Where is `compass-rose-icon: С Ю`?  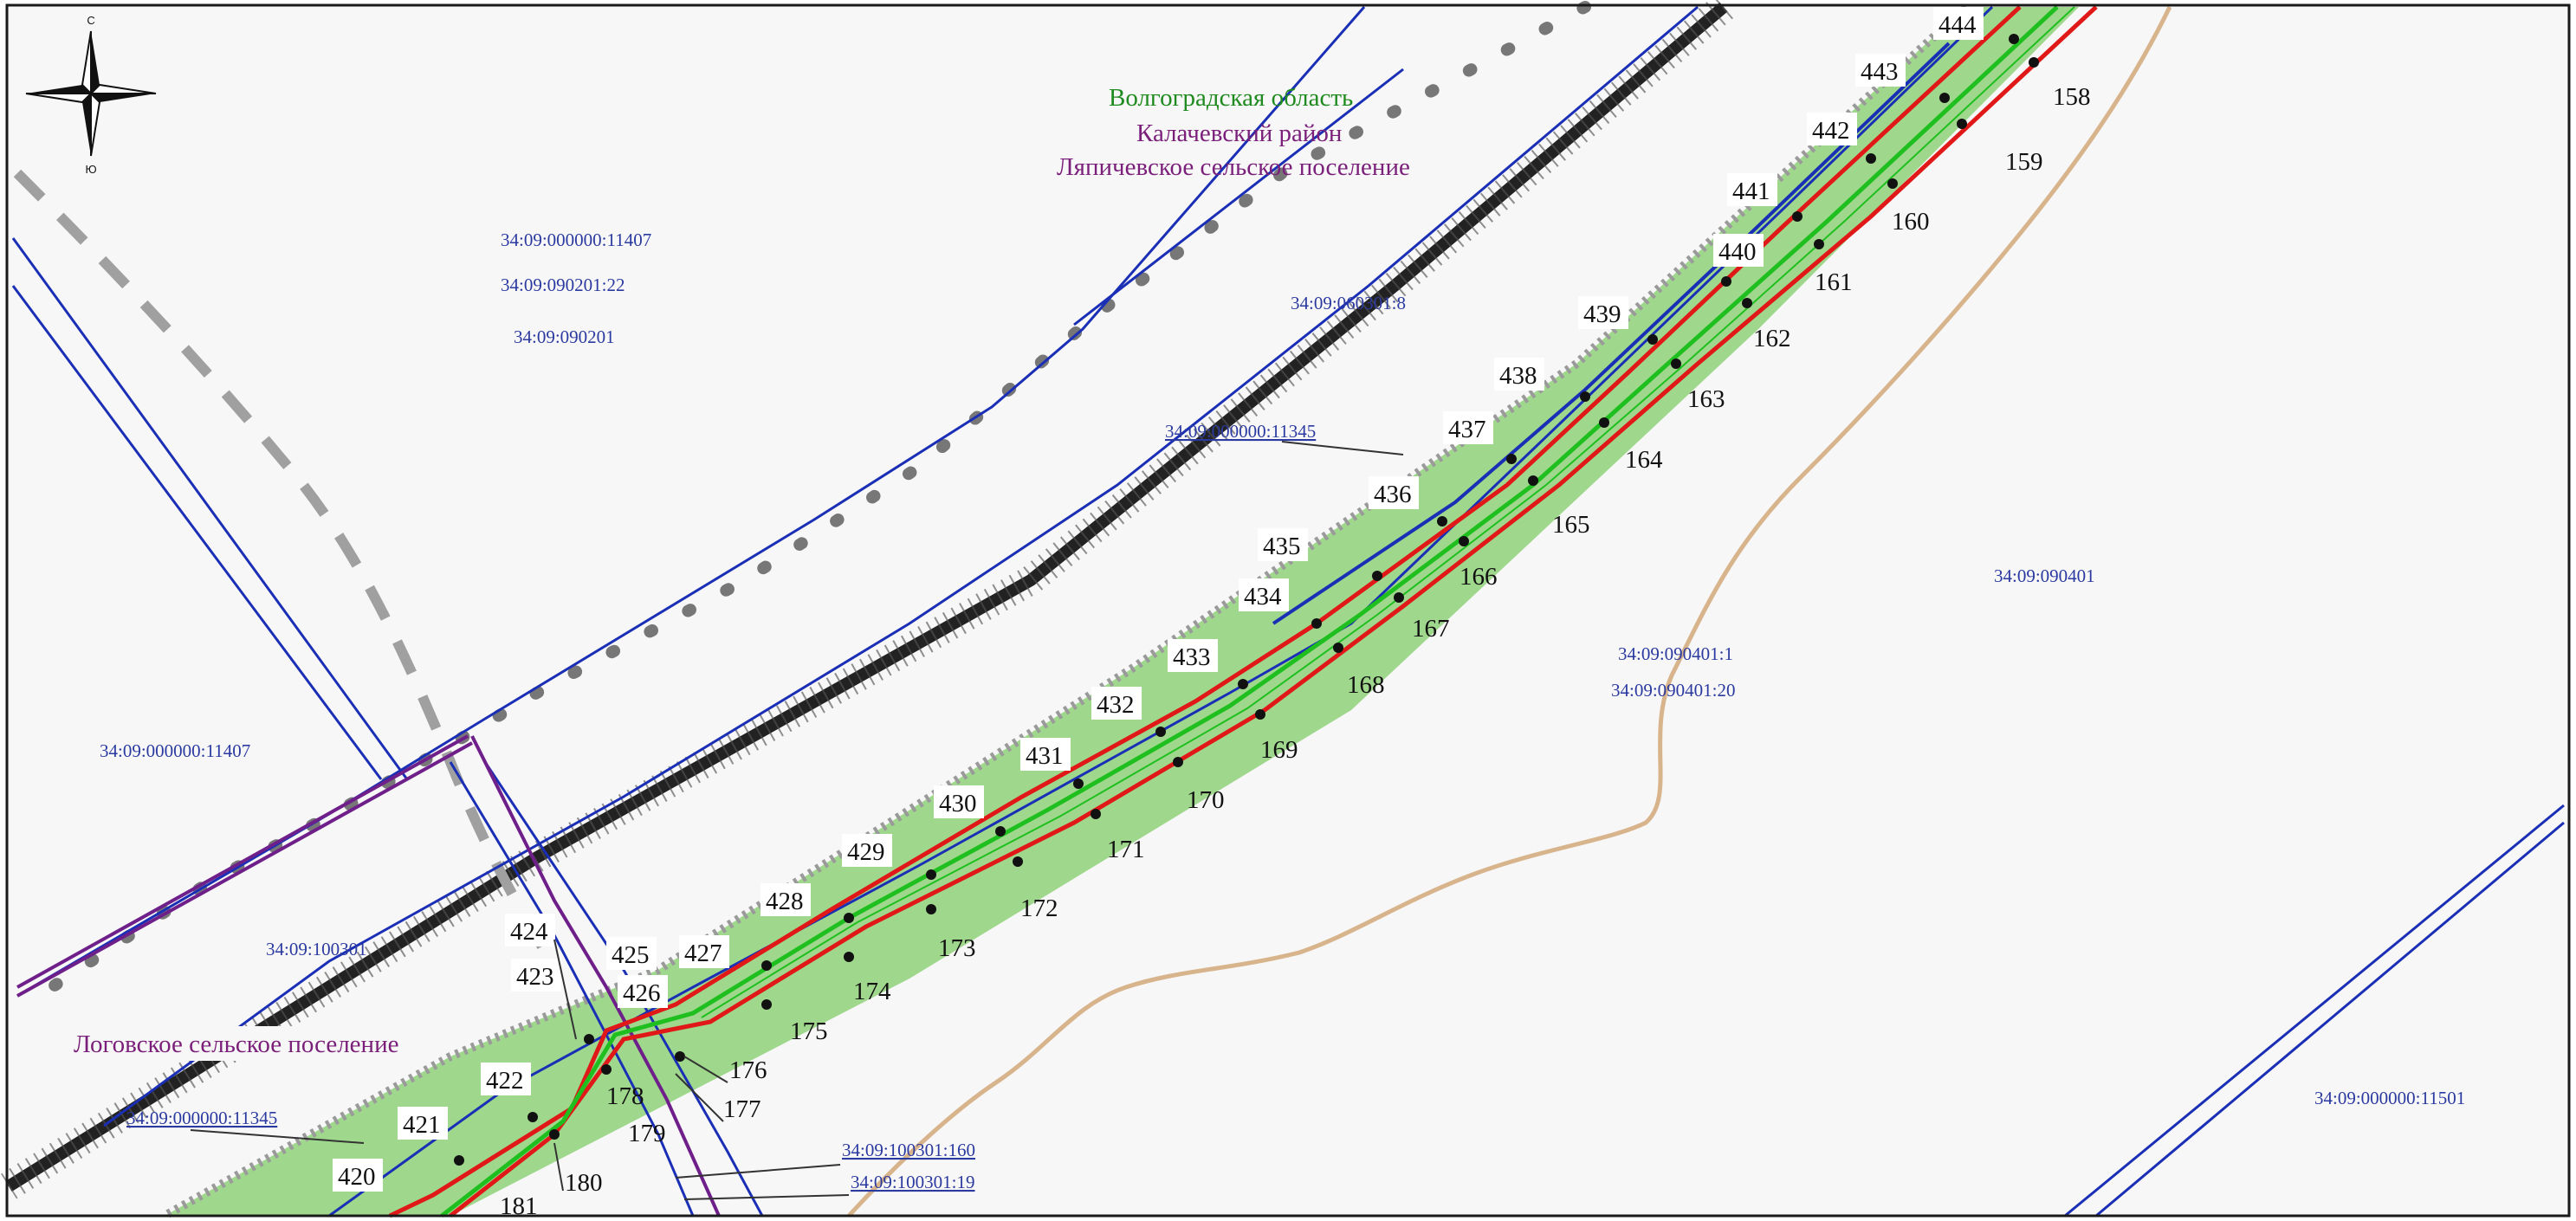 compass-rose-icon: С Ю is located at coordinates (91, 95).